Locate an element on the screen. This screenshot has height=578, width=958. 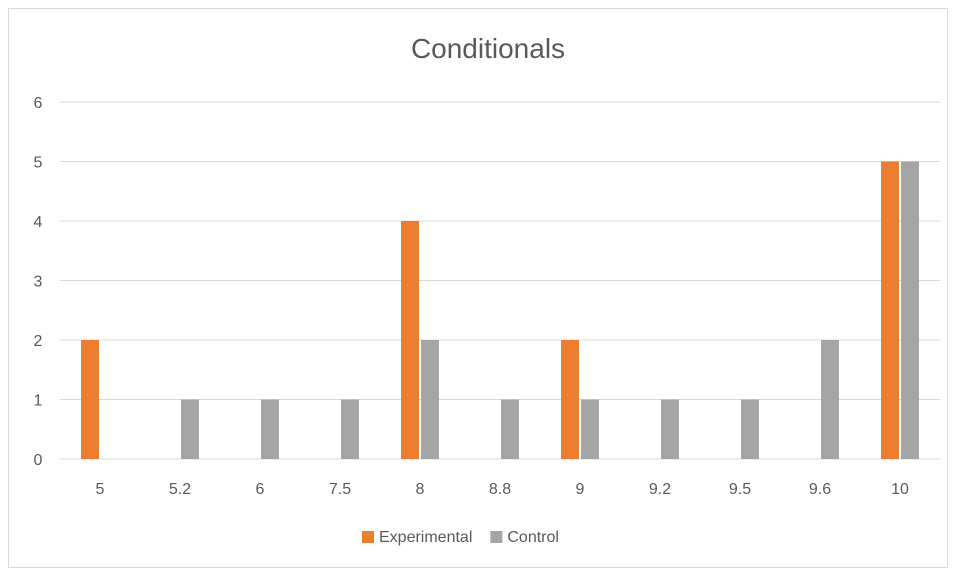
legend-label-experimental: Experimental is located at coordinates (425, 537).